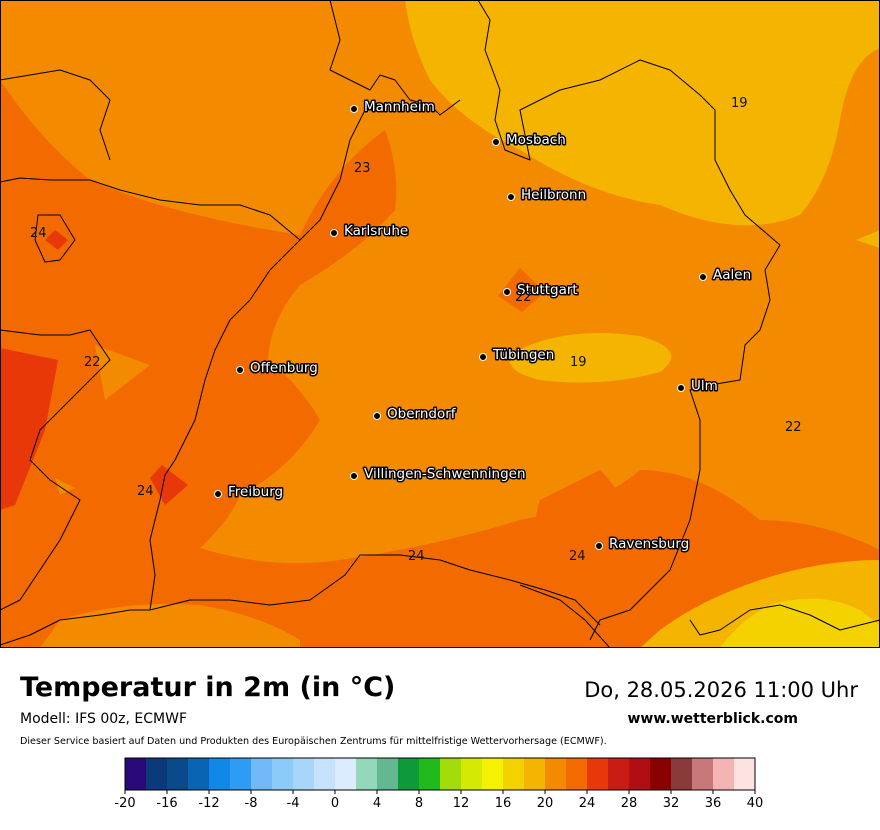 Image resolution: width=880 pixels, height=830 pixels. I want to click on legend-tick-label: 28, so click(629, 803).